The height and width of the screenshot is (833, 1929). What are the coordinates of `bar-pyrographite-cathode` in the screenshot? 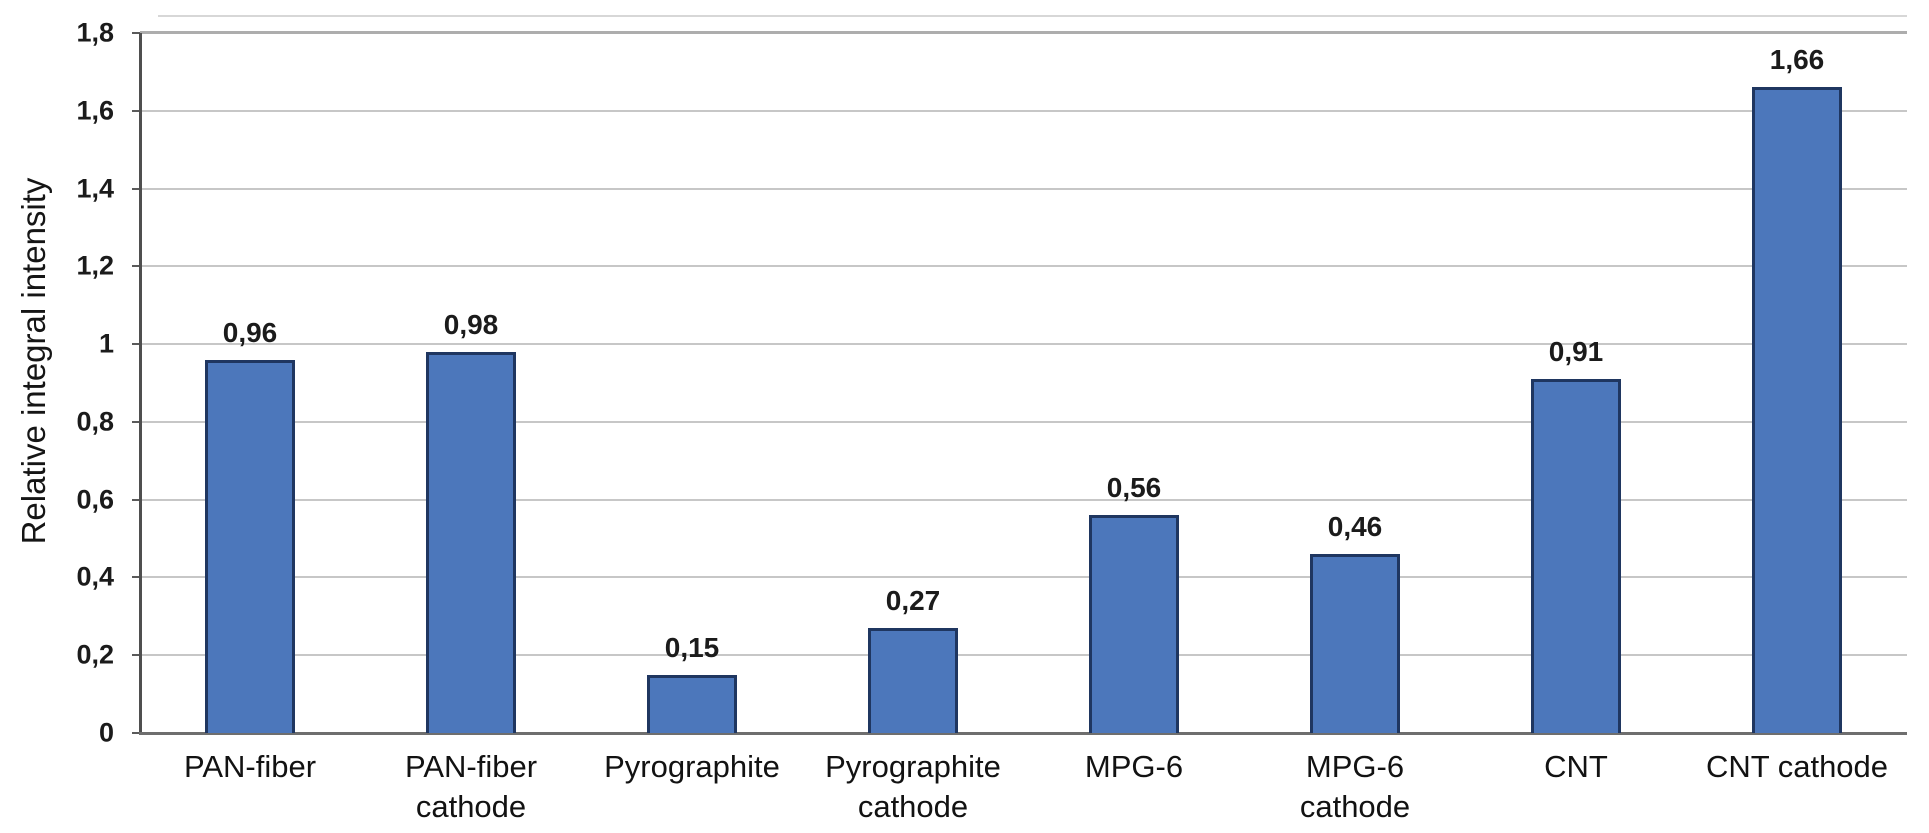 It's located at (913, 680).